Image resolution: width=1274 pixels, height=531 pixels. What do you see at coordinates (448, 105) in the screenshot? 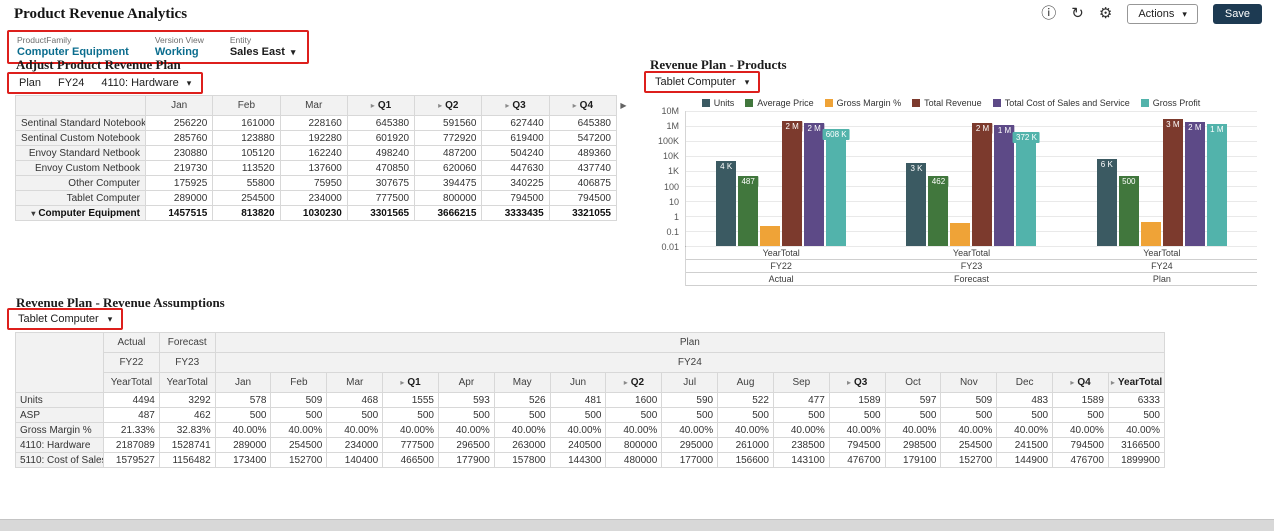
I see `column-header: ▸ Q2` at bounding box center [448, 105].